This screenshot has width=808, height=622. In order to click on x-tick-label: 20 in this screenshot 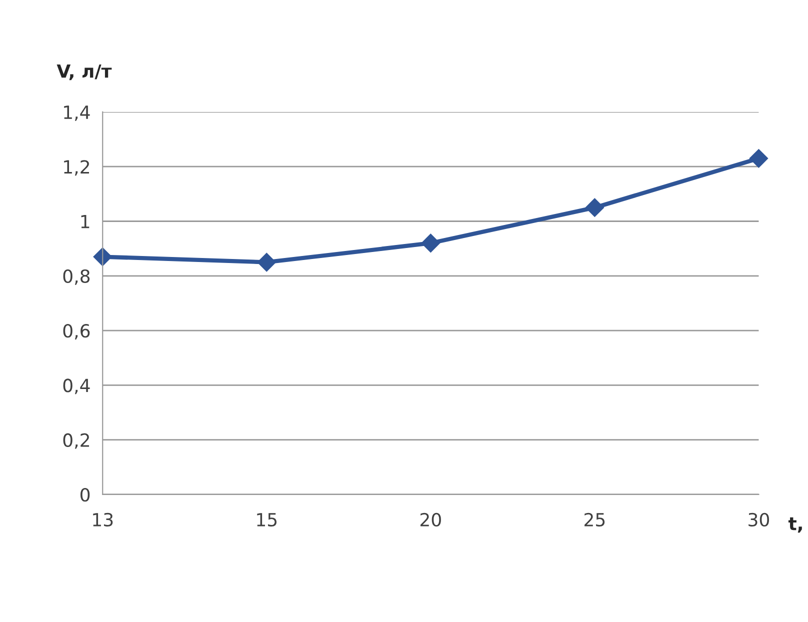, I will do `click(430, 519)`.